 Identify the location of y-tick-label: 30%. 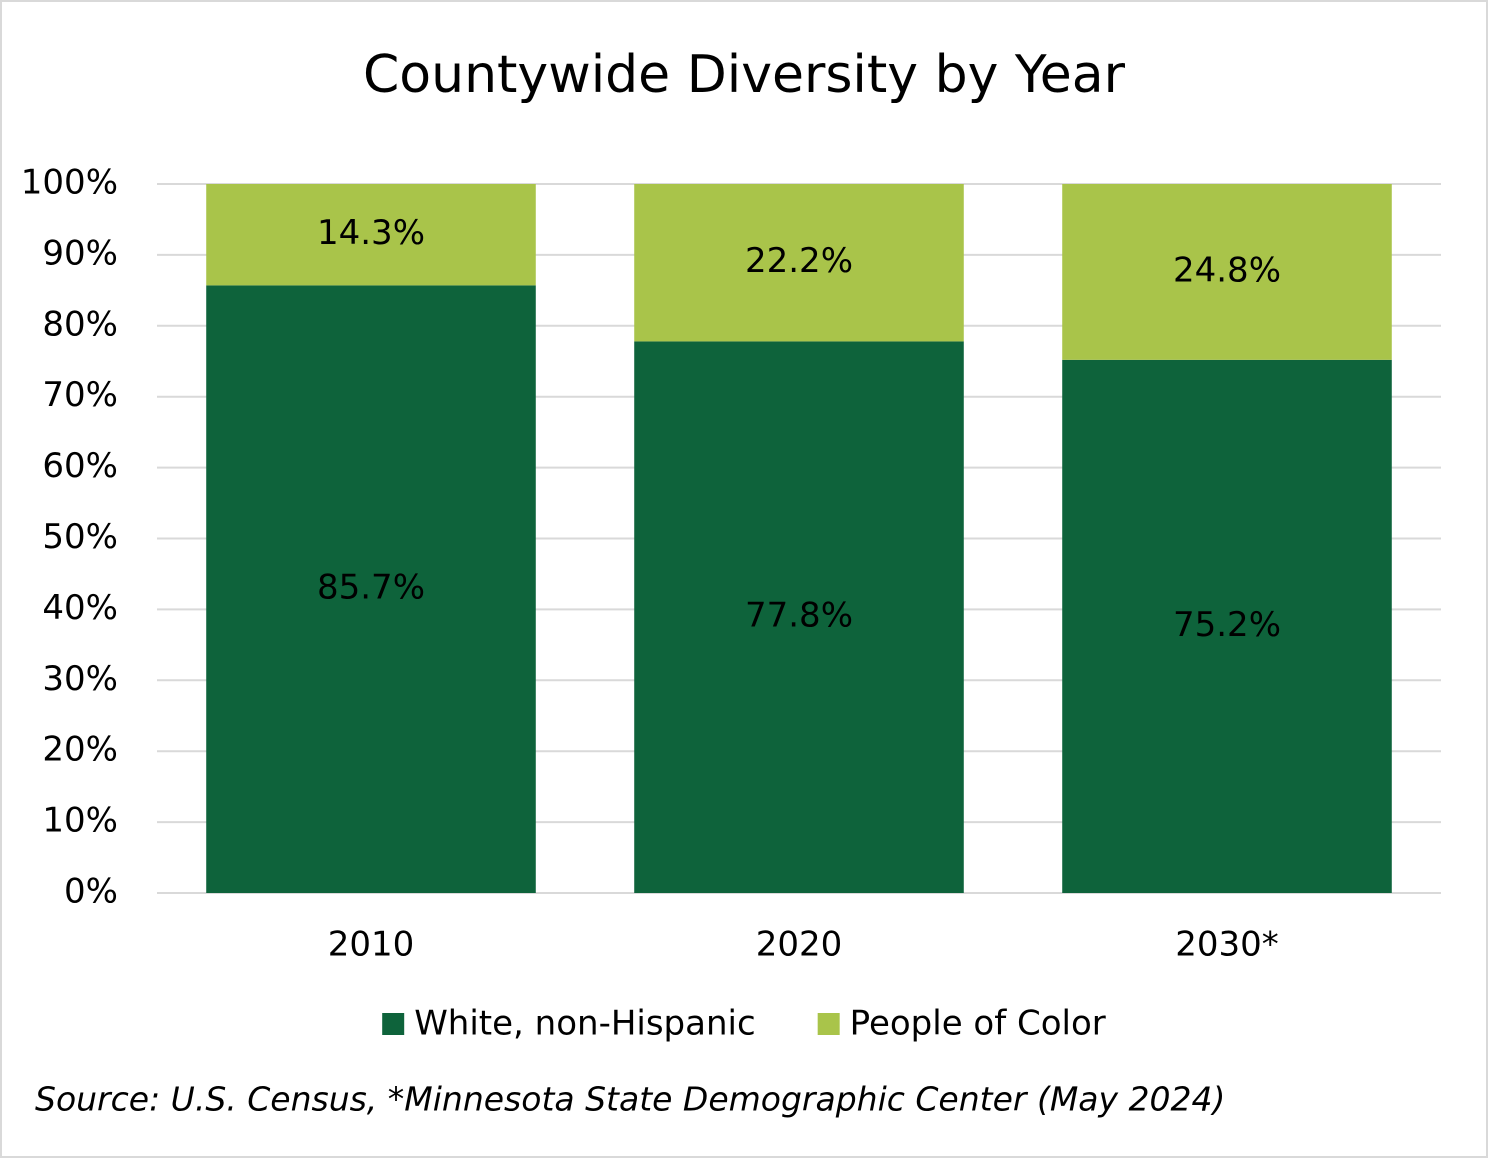
(80, 679).